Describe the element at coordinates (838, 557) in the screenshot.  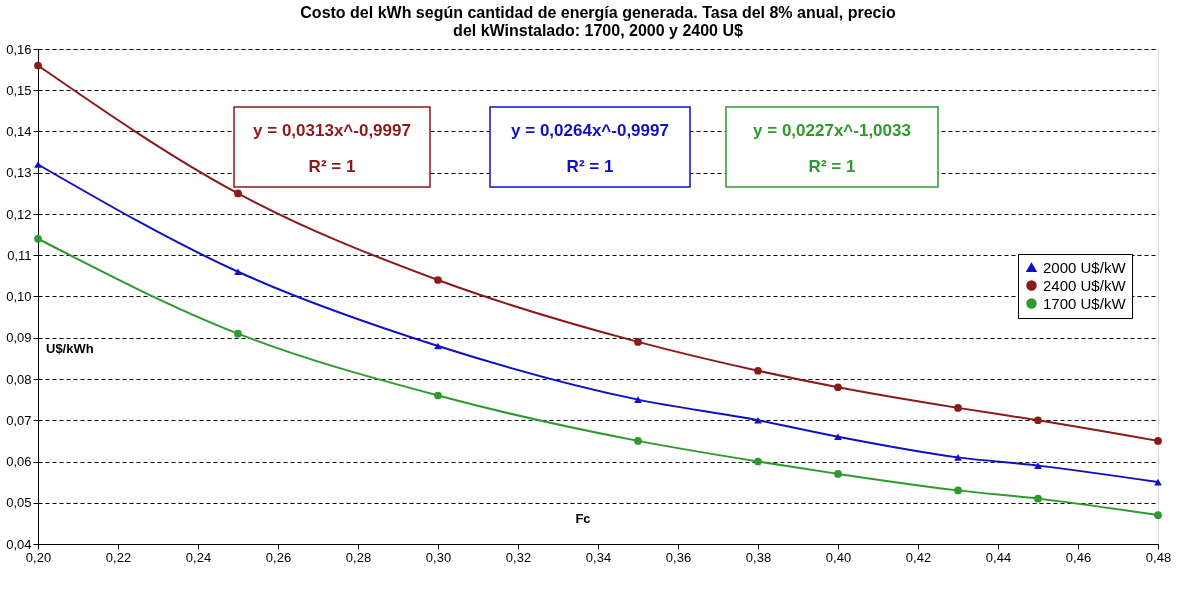
I see `x-tick-label: 0,40` at that location.